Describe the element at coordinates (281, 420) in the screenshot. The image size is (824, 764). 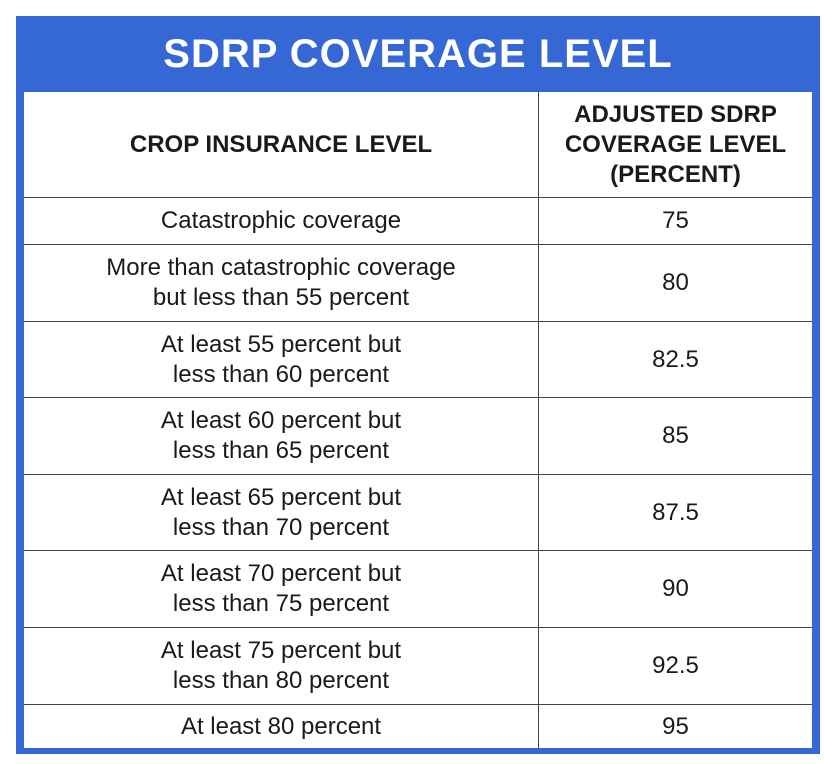
I see `level-line: At least 60 percent but` at that location.